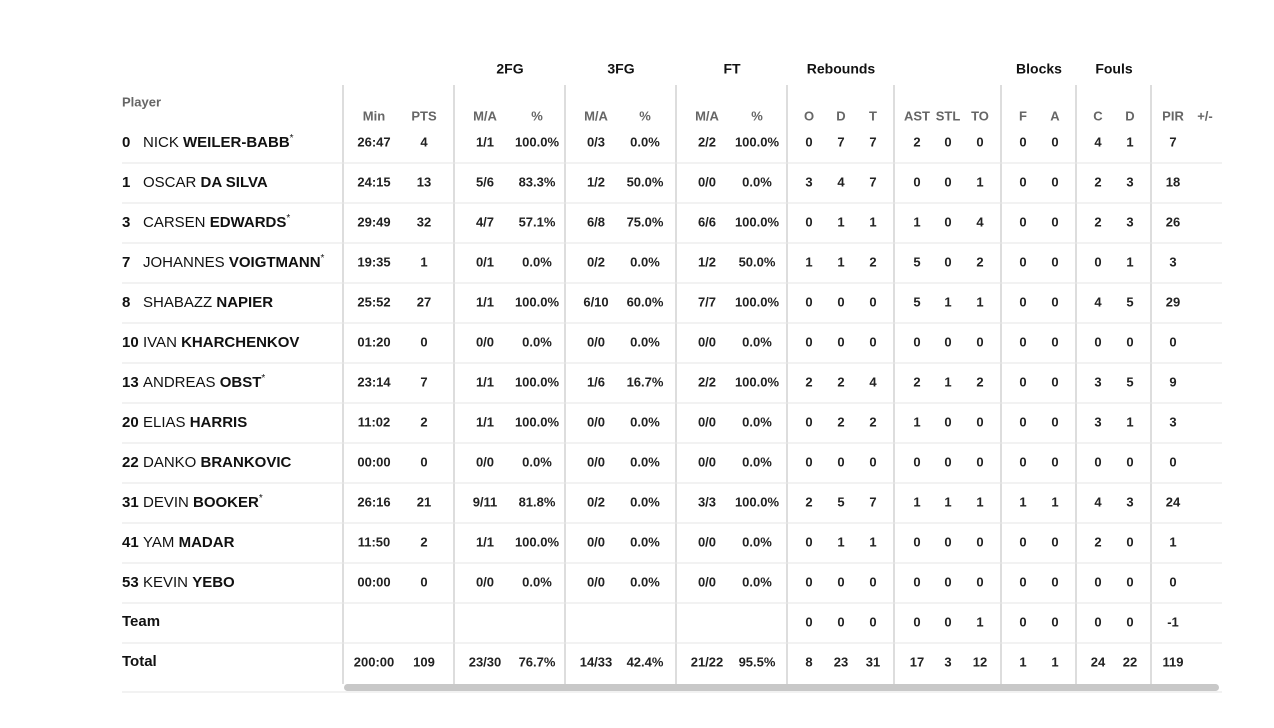 The image size is (1274, 728). I want to click on first-name: IVAN, so click(160, 342).